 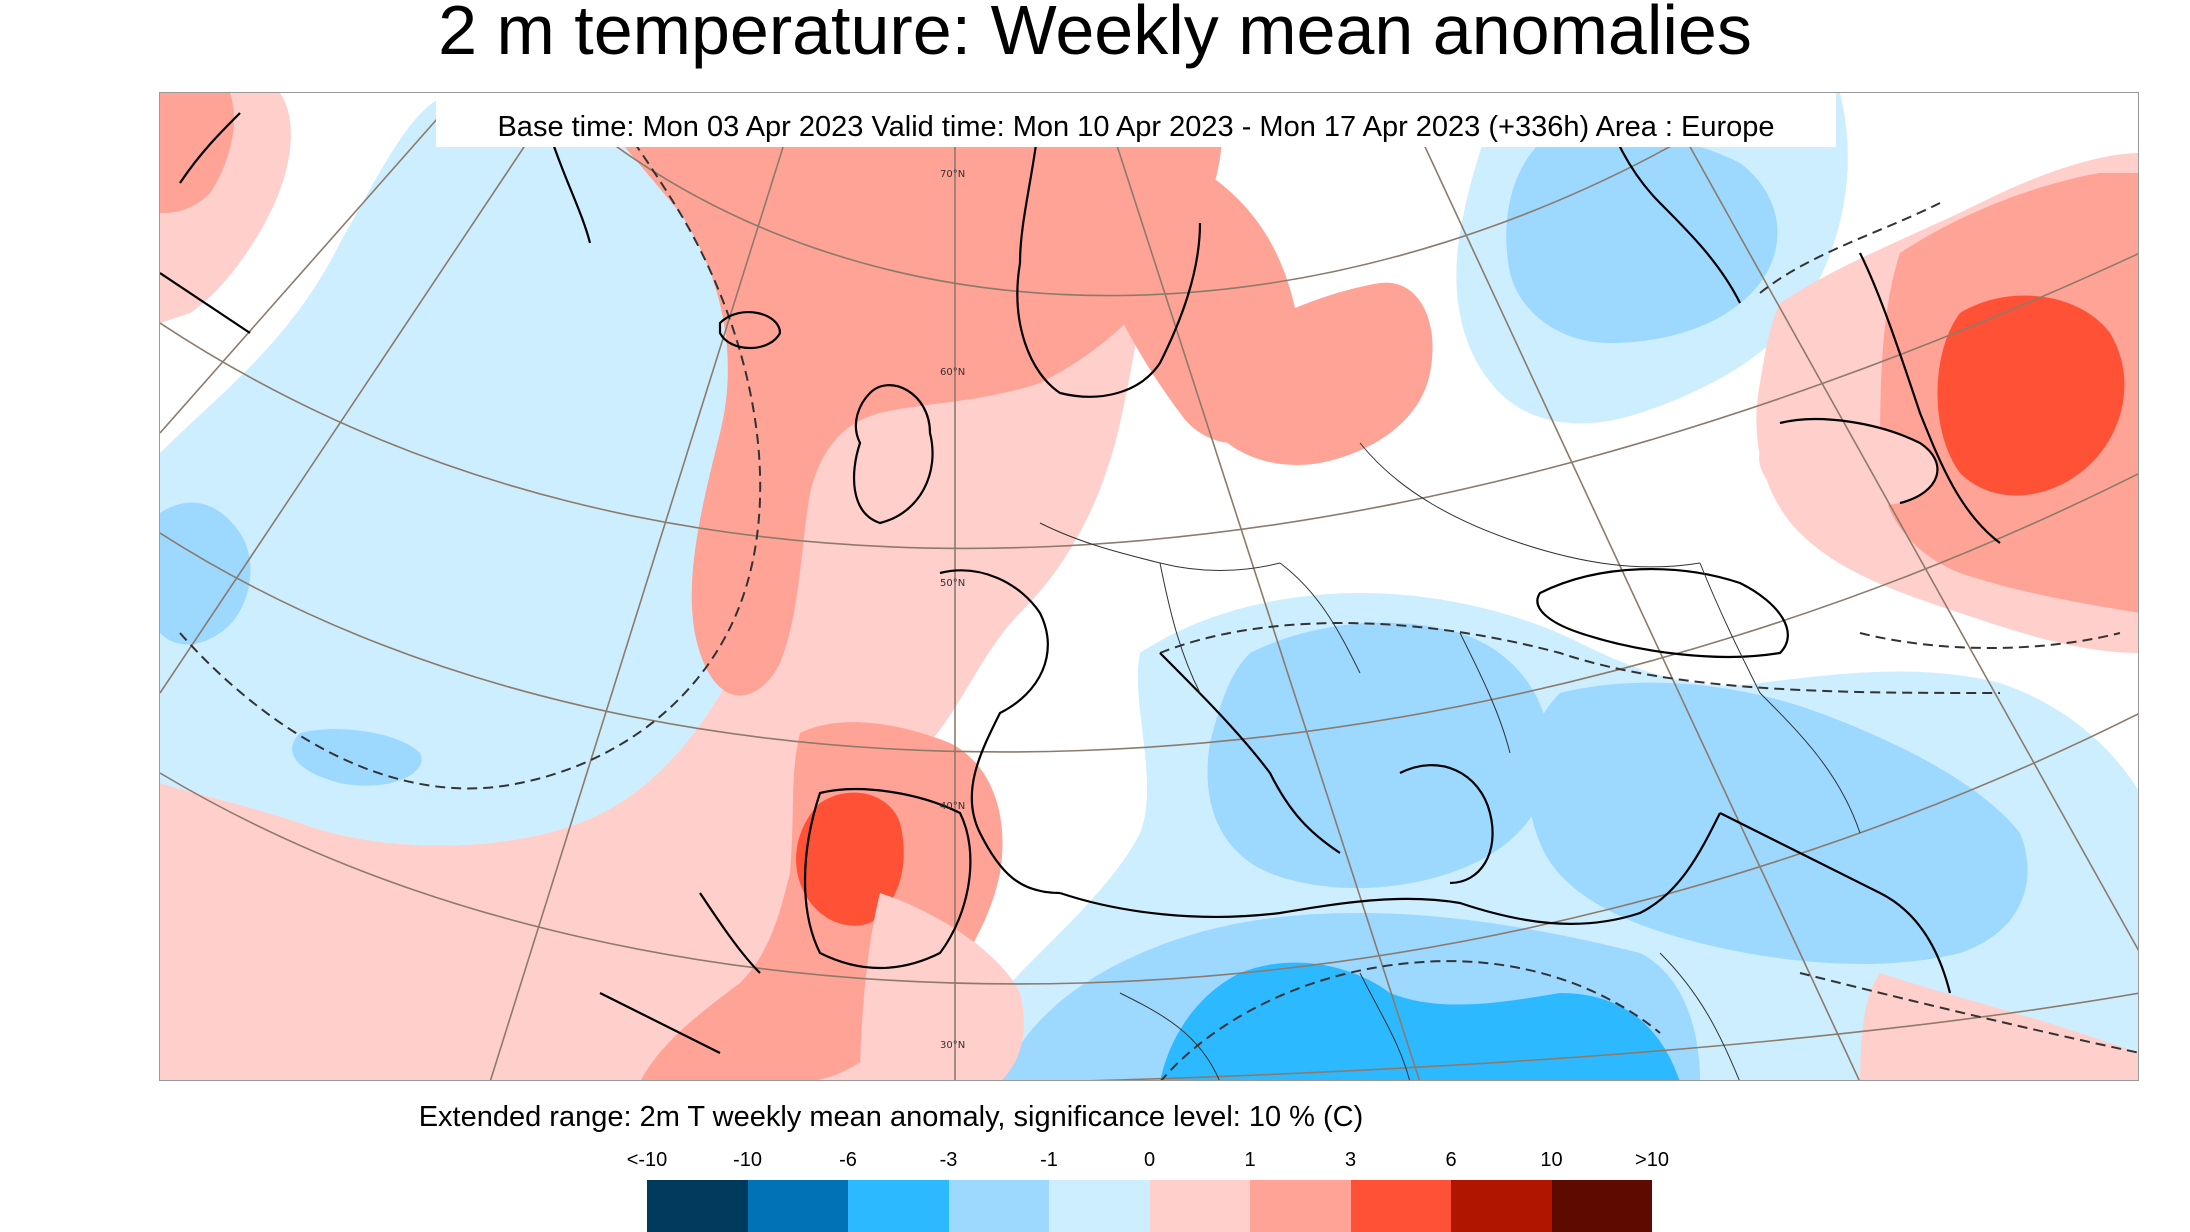 I want to click on legend-tick: 10, so click(x=1551, y=1160).